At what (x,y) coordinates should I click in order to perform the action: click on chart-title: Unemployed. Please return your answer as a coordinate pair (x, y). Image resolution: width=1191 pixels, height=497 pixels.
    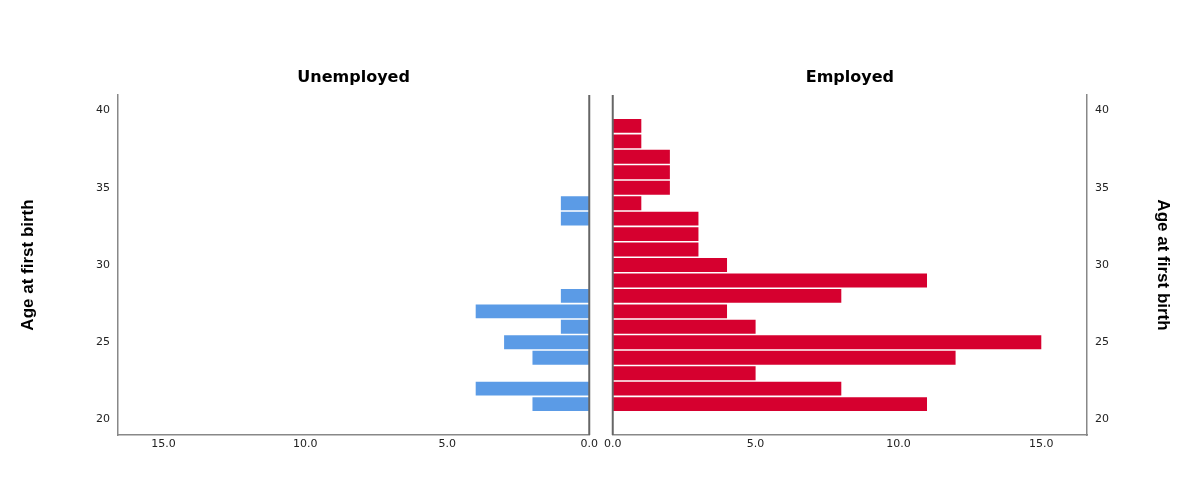
    Looking at the image, I should click on (353, 77).